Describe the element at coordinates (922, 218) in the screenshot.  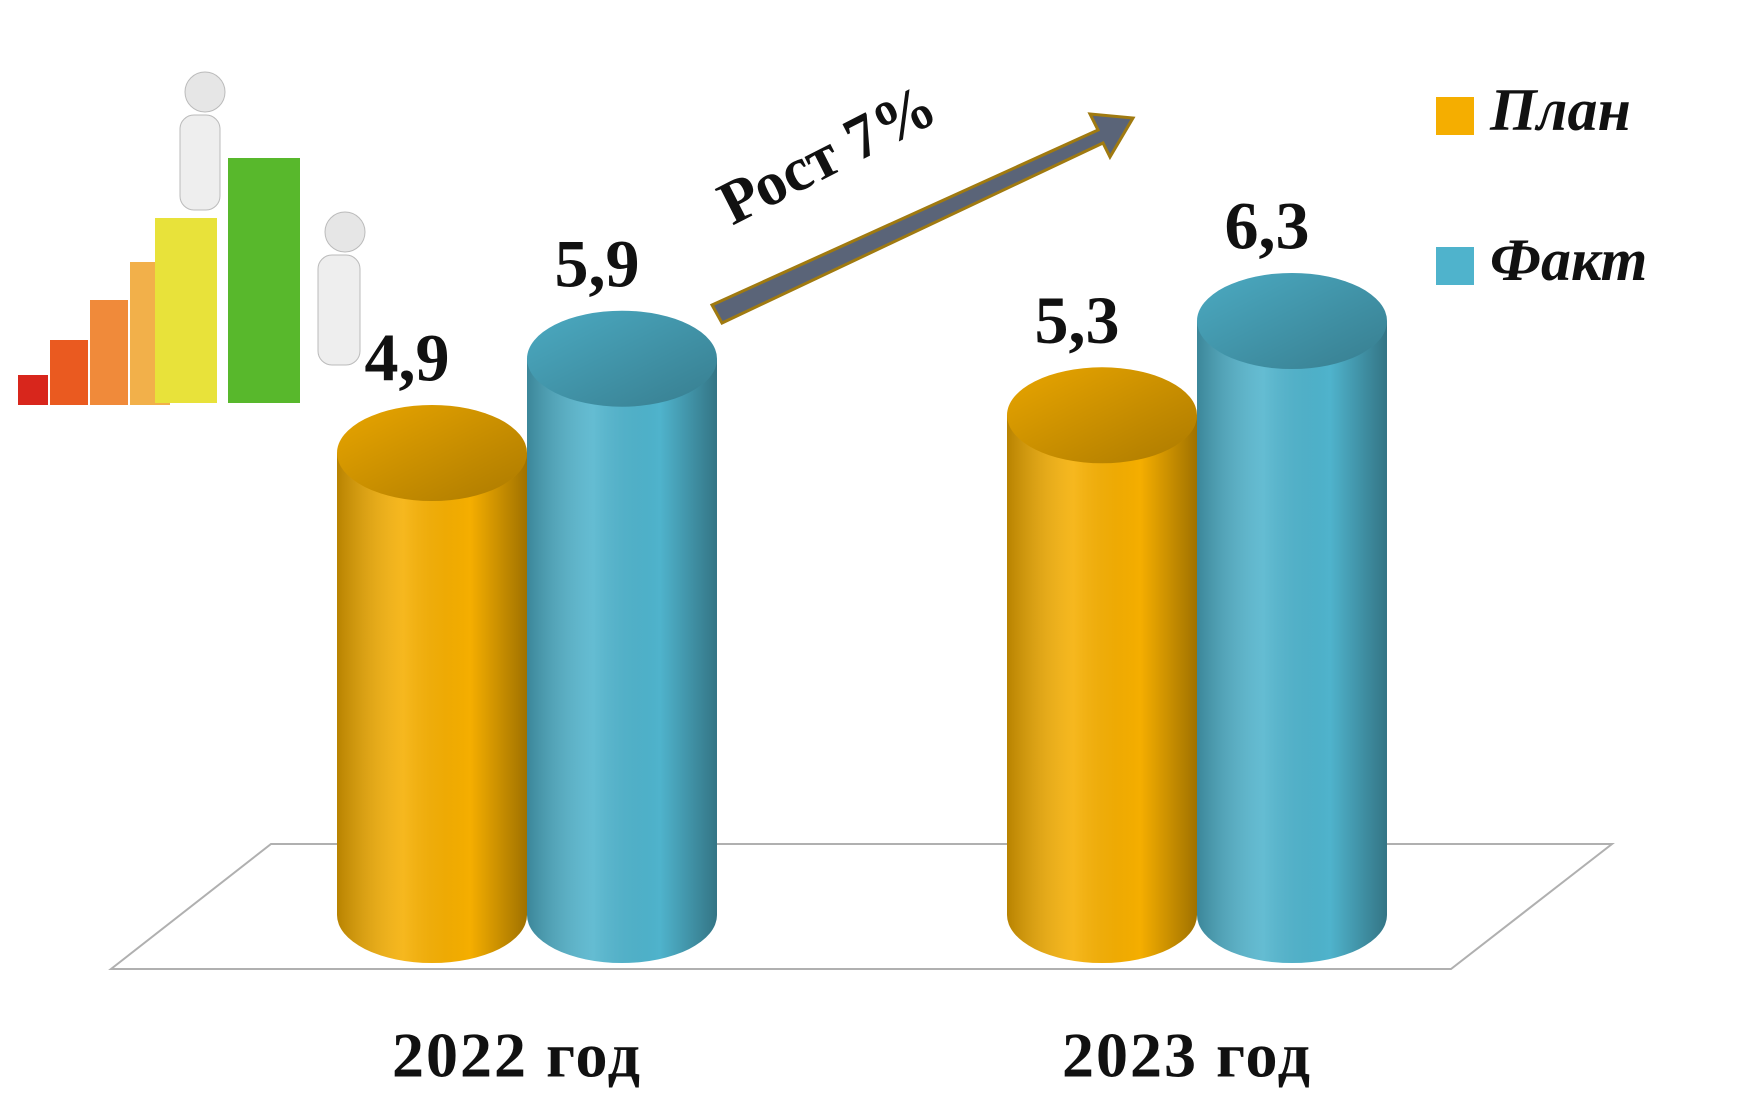
I see `growth-arrow` at that location.